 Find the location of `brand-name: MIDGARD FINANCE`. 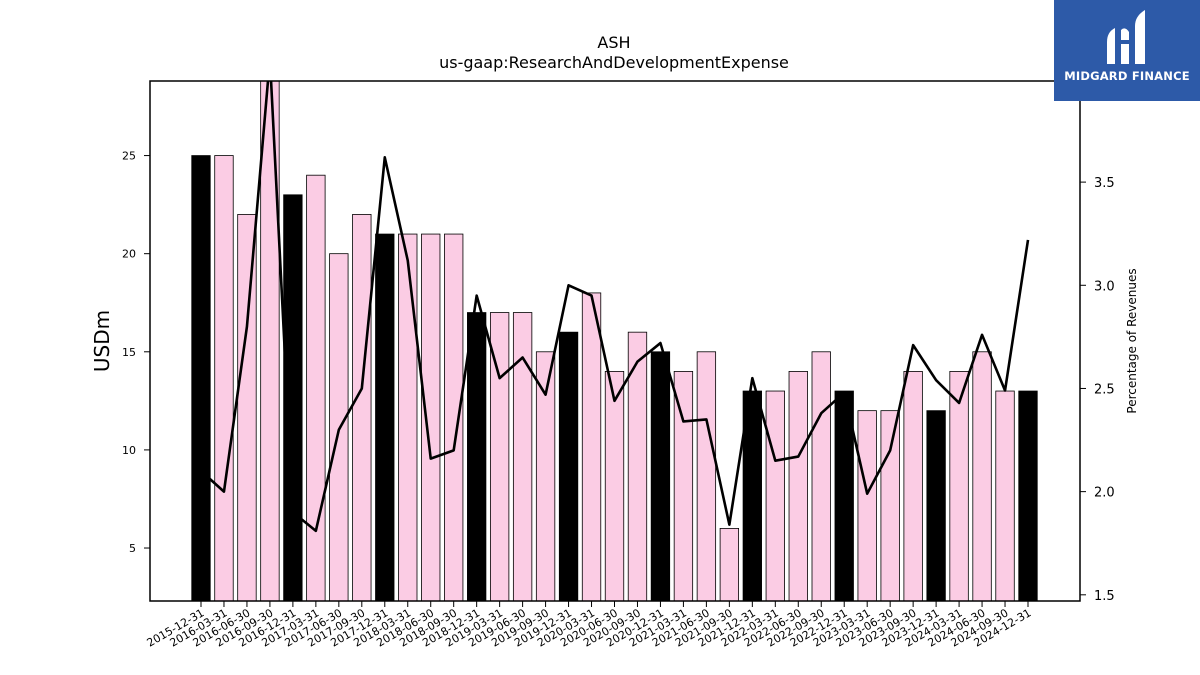

brand-name: MIDGARD FINANCE is located at coordinates (1127, 76).